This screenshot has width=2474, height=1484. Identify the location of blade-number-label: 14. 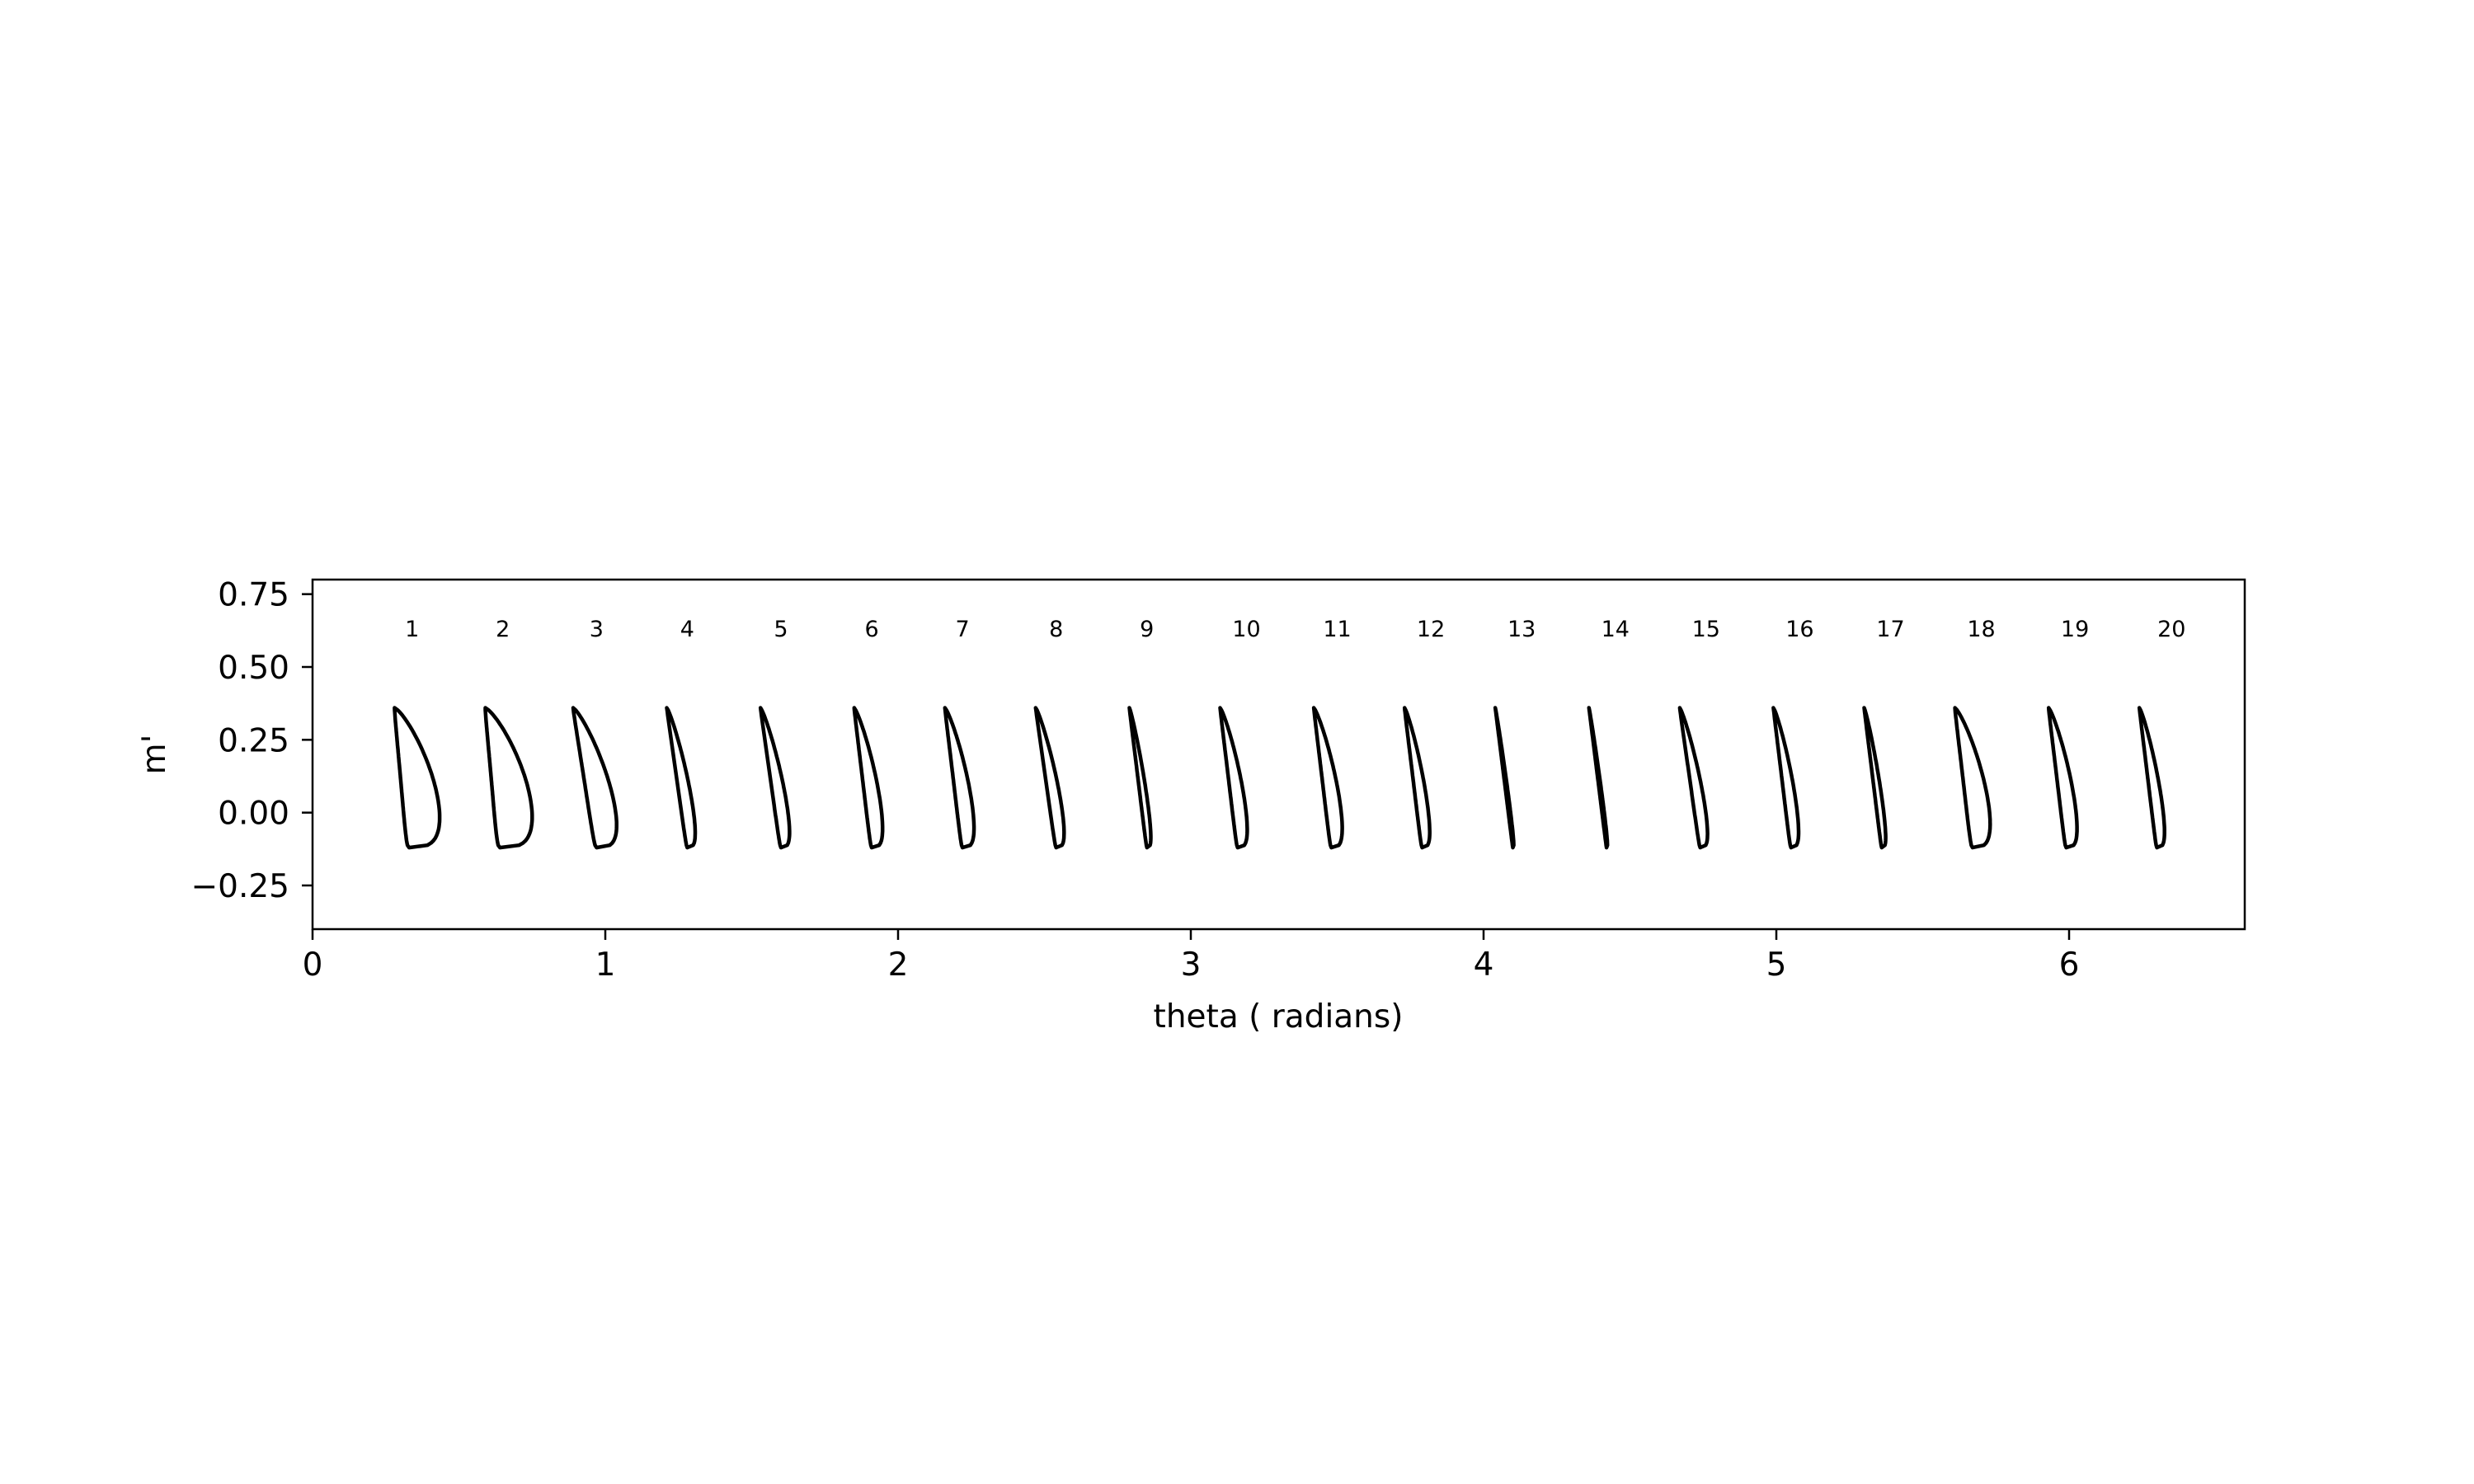
(1616, 629).